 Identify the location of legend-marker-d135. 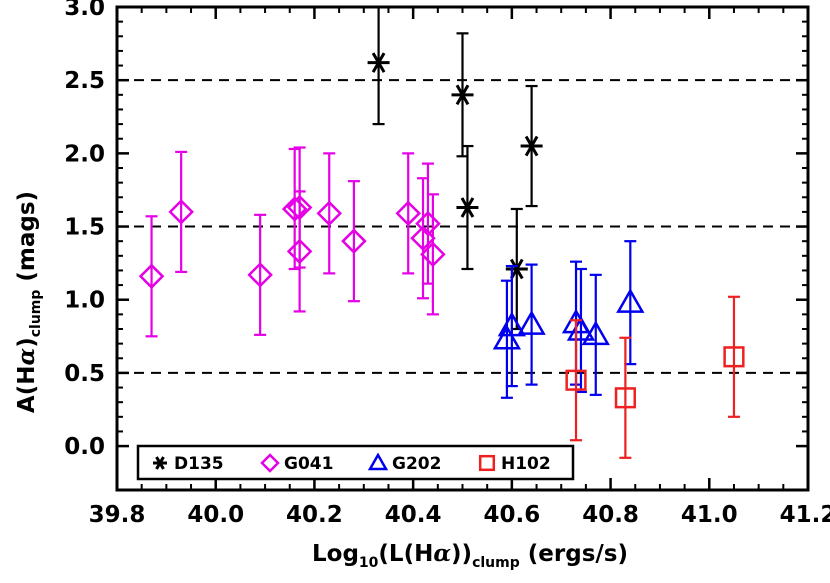
(160, 463).